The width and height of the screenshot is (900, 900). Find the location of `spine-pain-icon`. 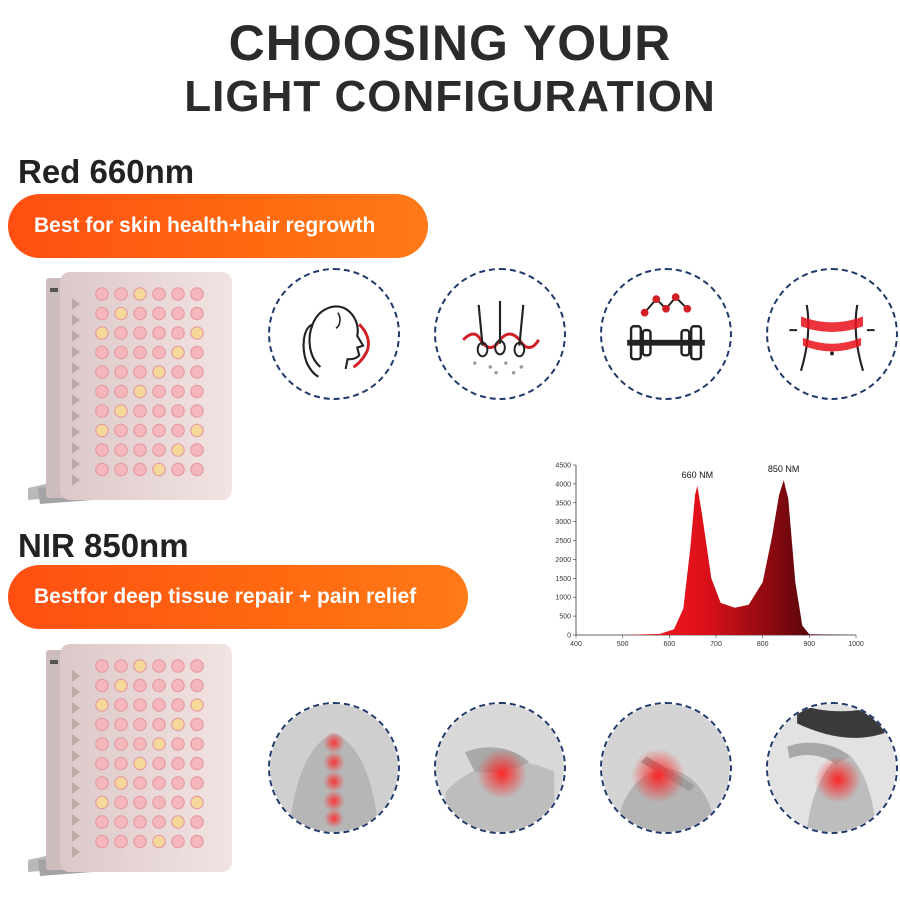

spine-pain-icon is located at coordinates (334, 768).